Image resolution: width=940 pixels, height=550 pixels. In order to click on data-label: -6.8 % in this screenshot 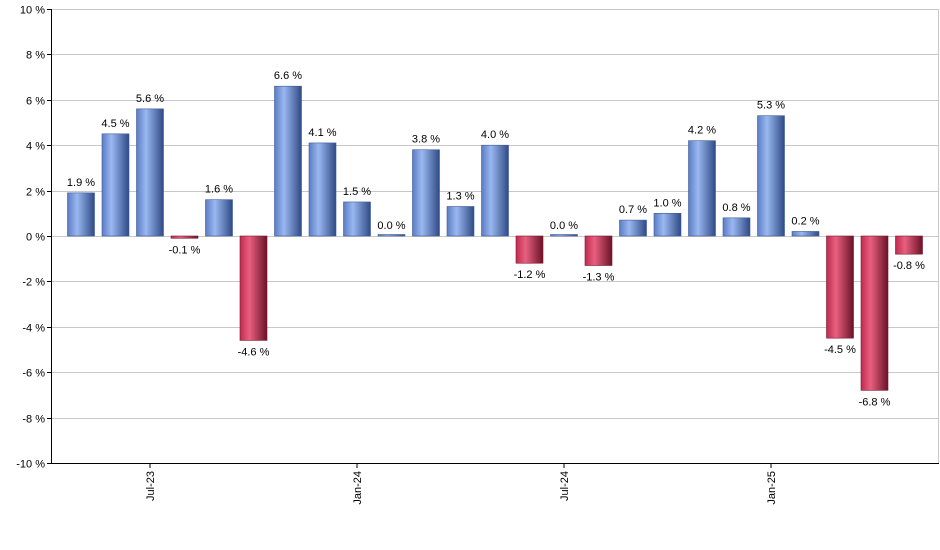, I will do `click(875, 402)`.